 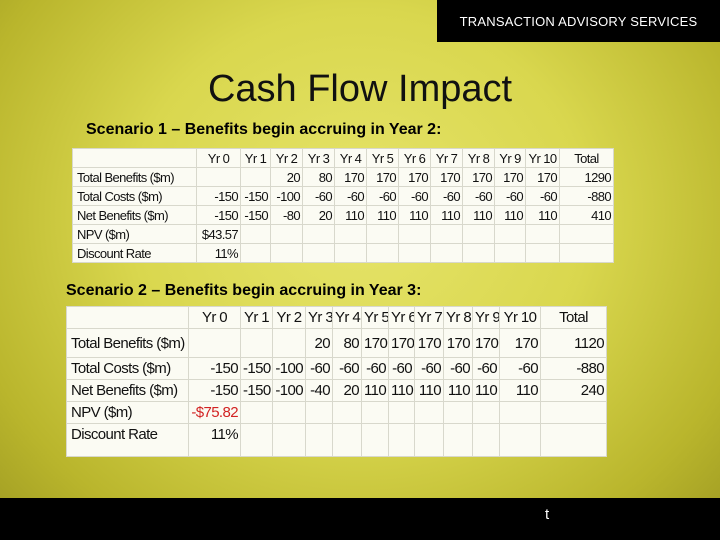 I want to click on table-cell: 1120, so click(x=573, y=343).